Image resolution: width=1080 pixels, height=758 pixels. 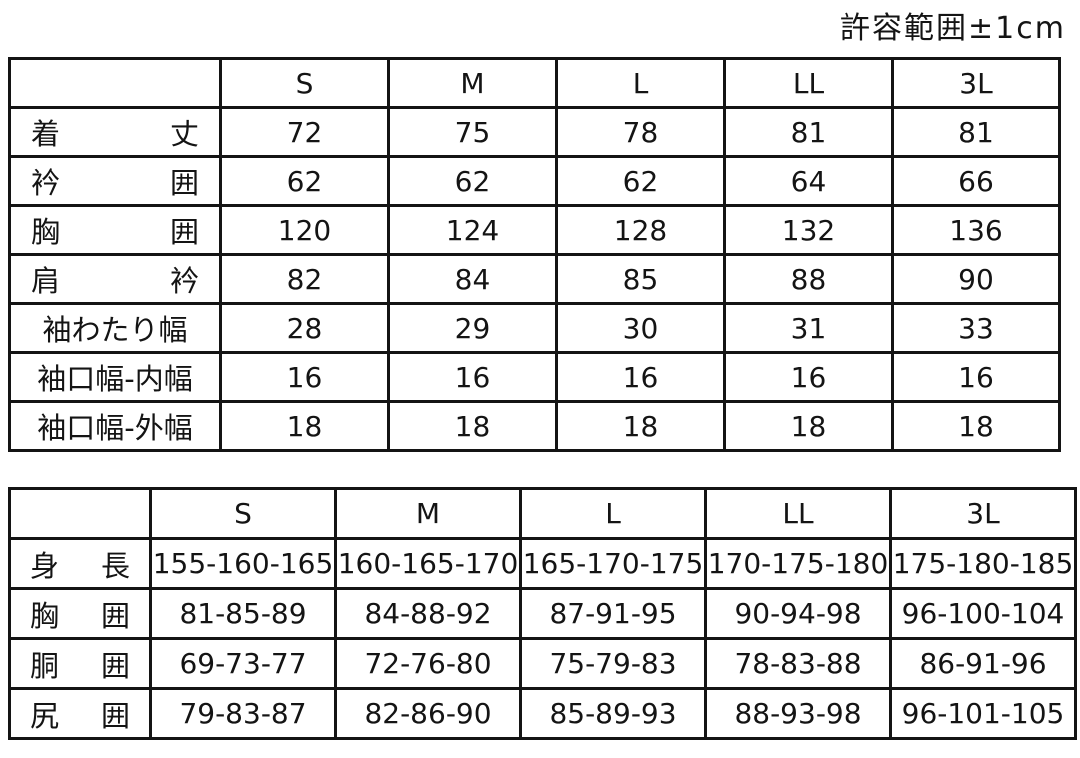 I want to click on measurement-value: 84-88-92, so click(x=428, y=613).